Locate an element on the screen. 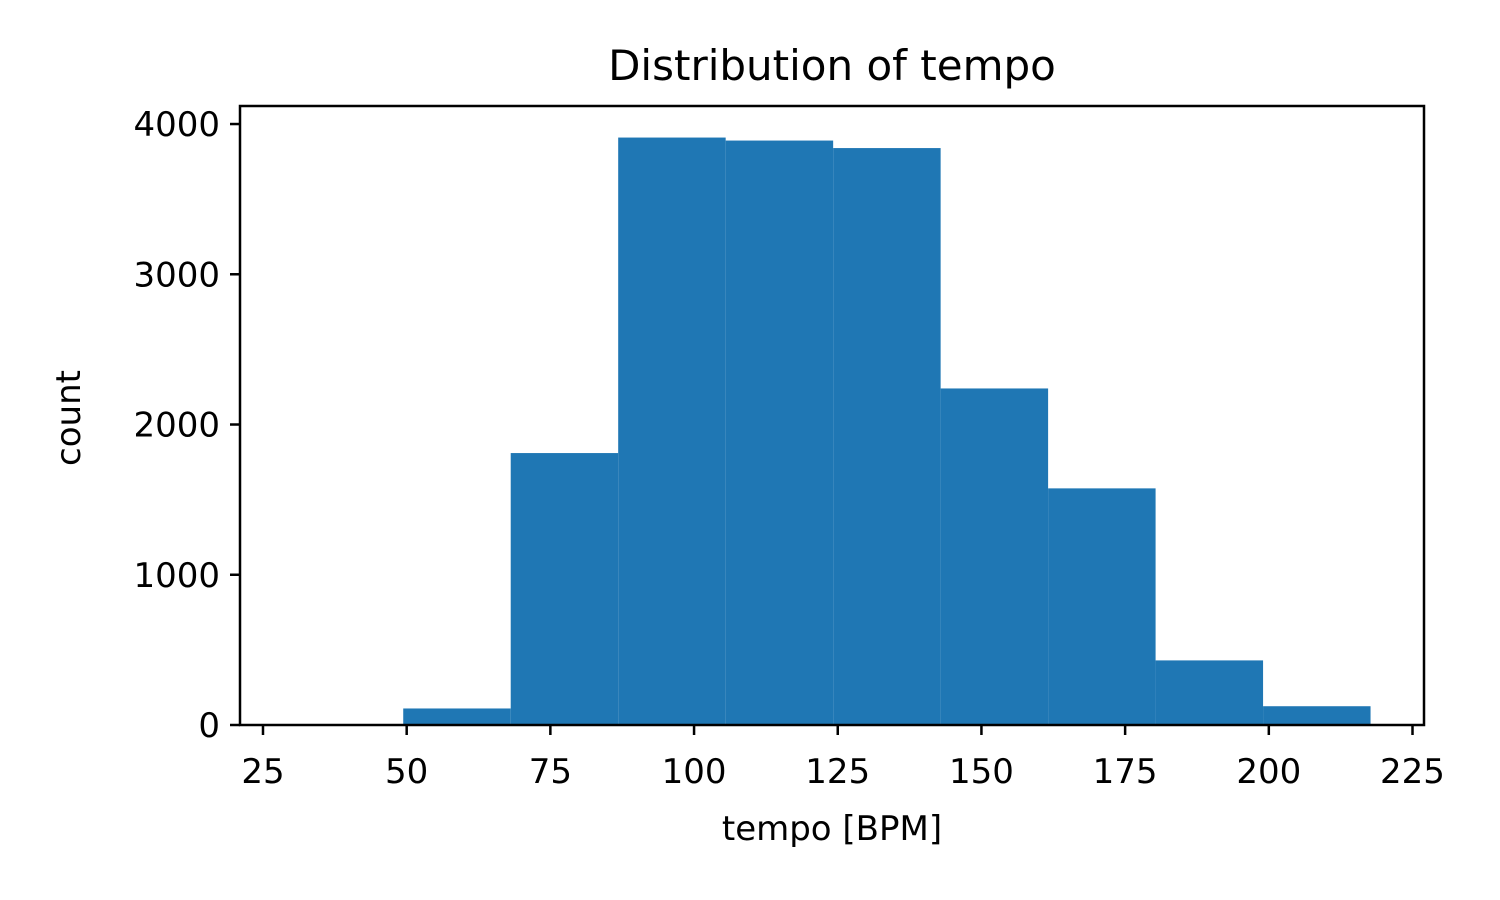  x-tick-label: 50 is located at coordinates (406, 772).